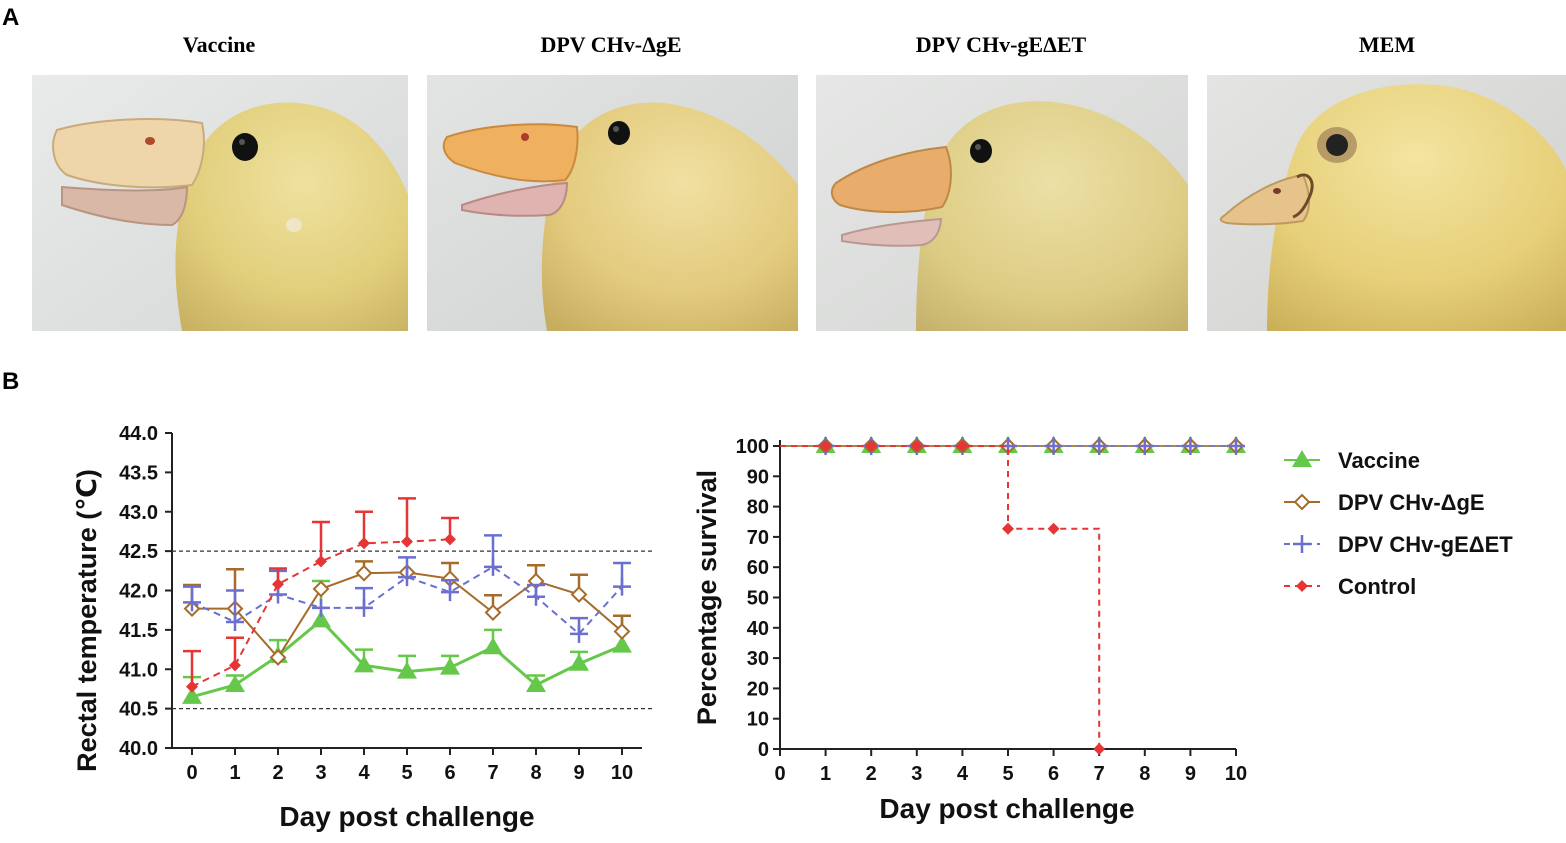  Describe the element at coordinates (916, 774) in the screenshot. I see `surv-x-tick-label: 3` at that location.